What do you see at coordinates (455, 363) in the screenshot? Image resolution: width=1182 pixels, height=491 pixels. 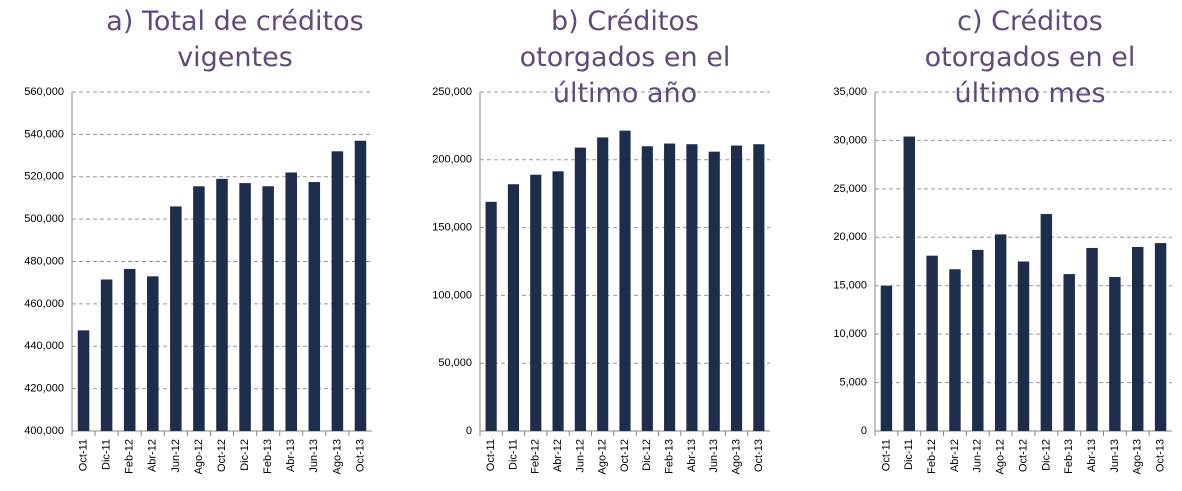 I see `y-tick-label: 50,000` at bounding box center [455, 363].